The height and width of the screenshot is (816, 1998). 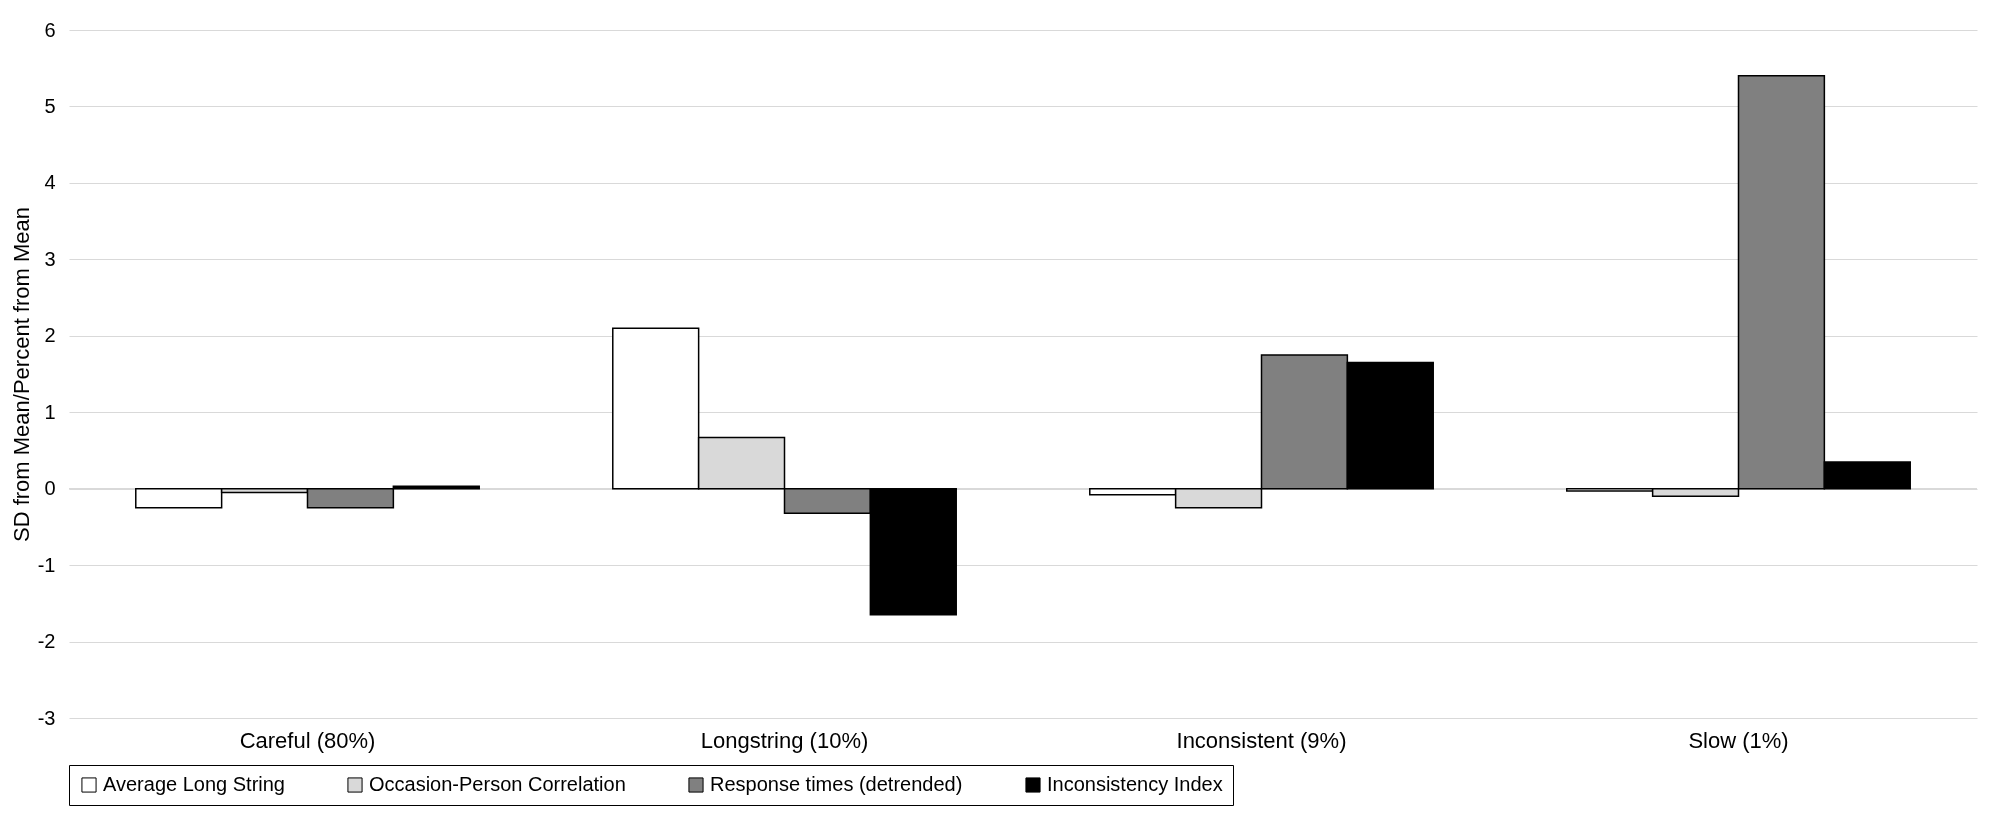 I want to click on x-tick-label: Longstring (10%), so click(x=784, y=740).